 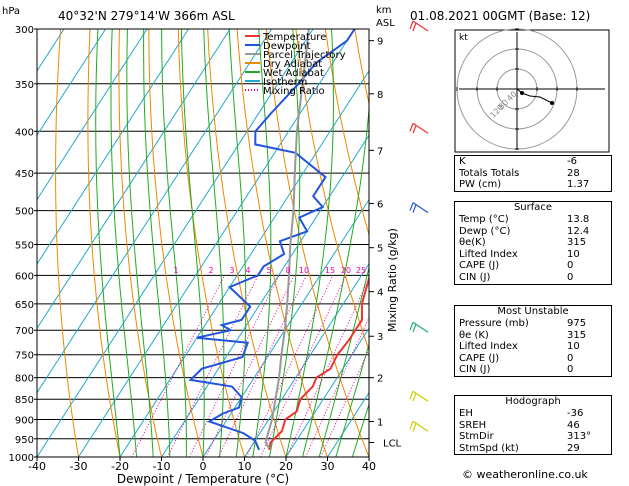 I want to click on surface-label: CAPE (J), so click(x=479, y=266).